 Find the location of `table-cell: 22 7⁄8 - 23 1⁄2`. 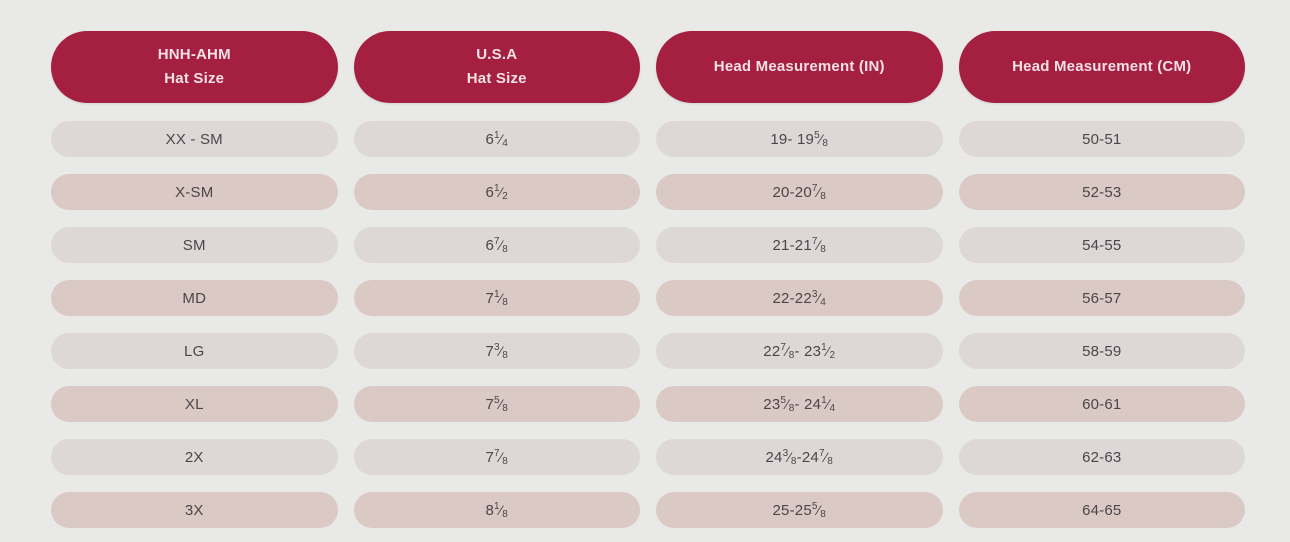

table-cell: 22 7⁄8 - 23 1⁄2 is located at coordinates (799, 351).